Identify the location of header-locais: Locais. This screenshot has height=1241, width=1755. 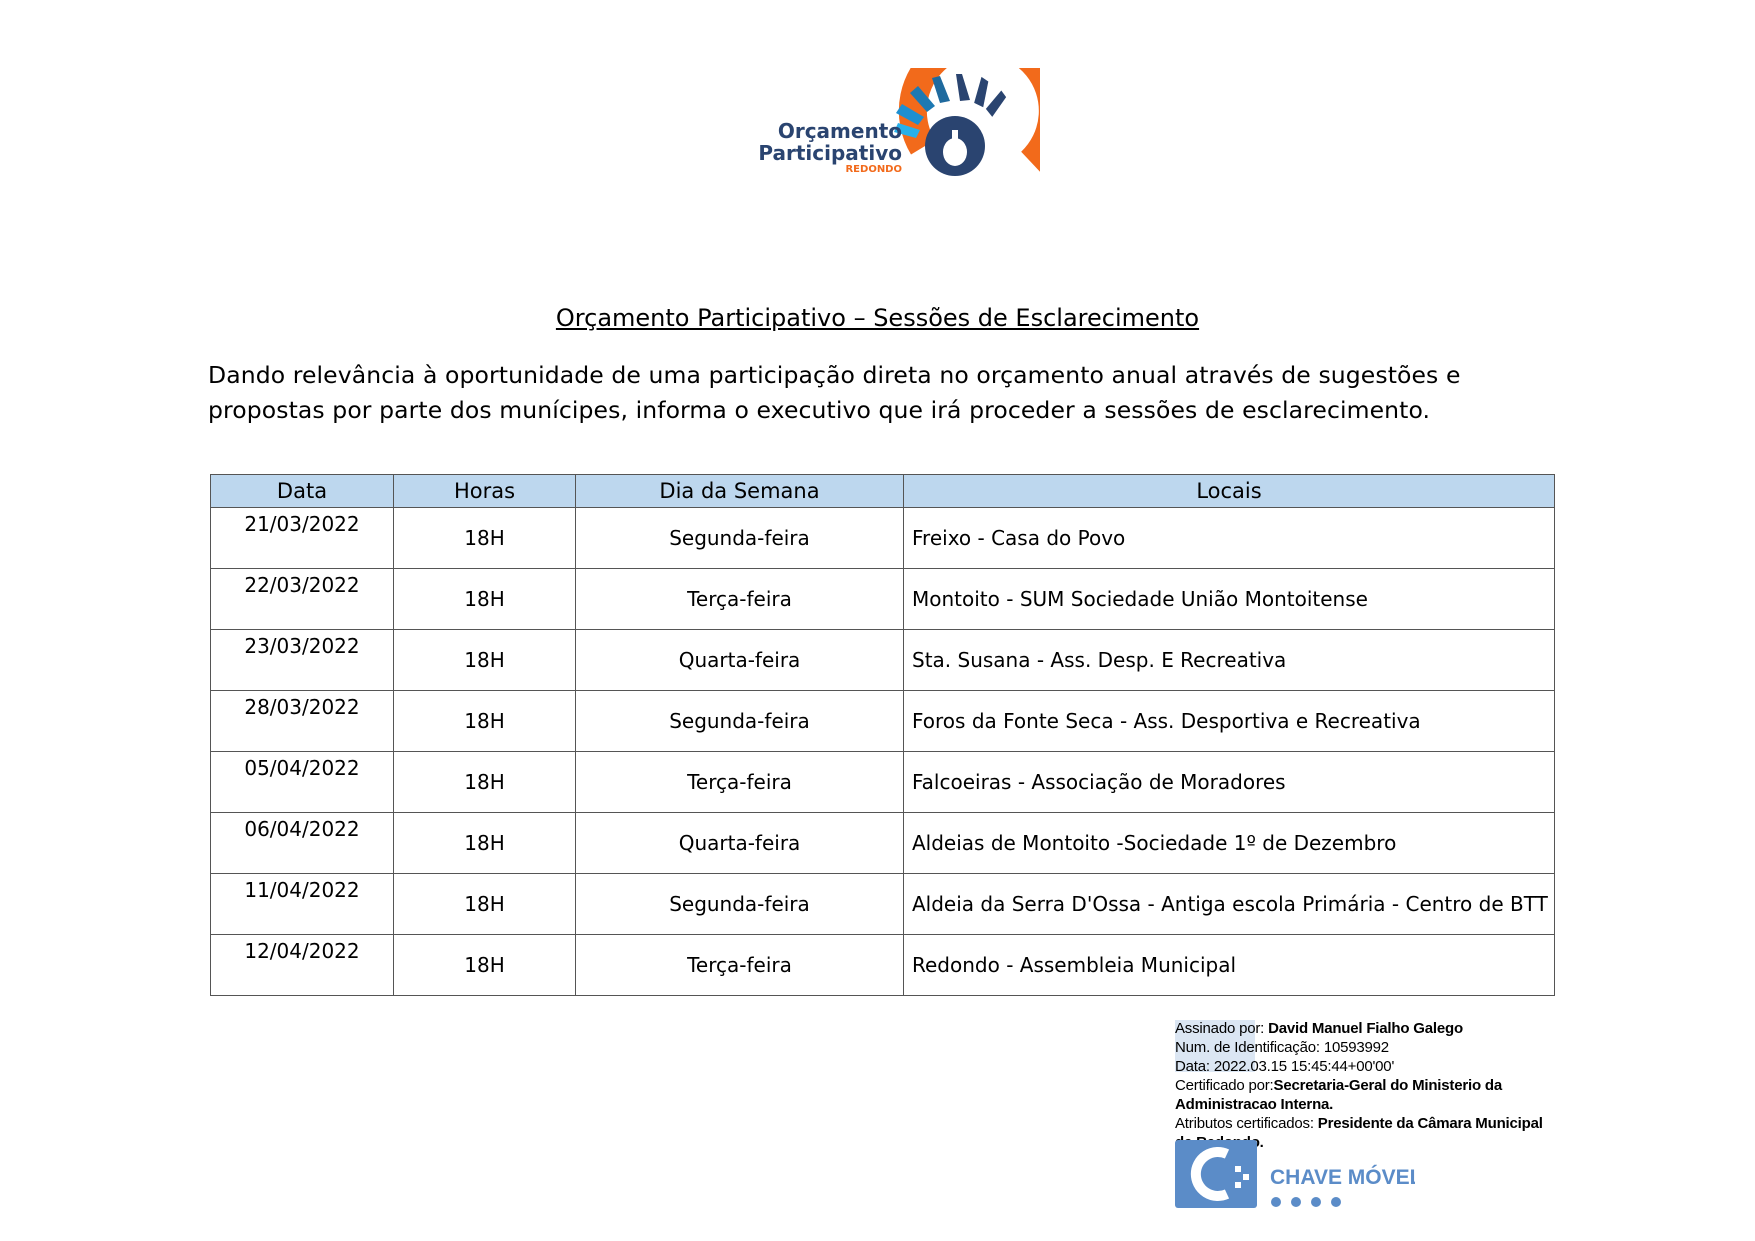
(1229, 491).